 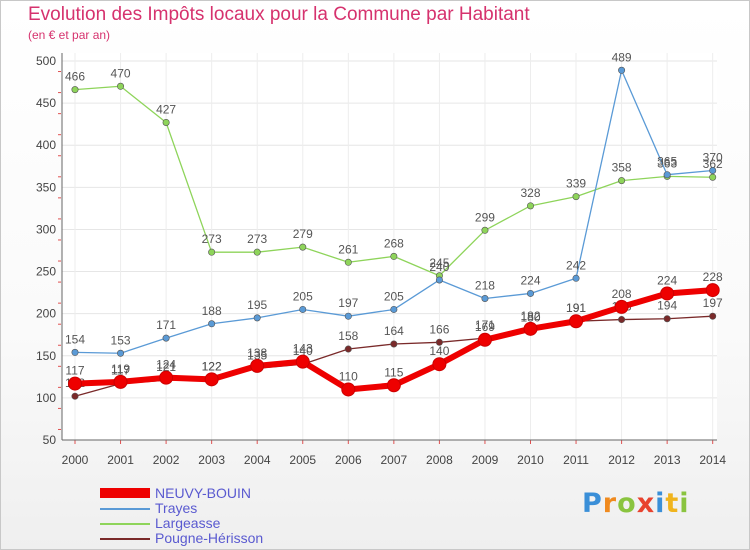 I want to click on x-tick-label: 2008, so click(x=439, y=460).